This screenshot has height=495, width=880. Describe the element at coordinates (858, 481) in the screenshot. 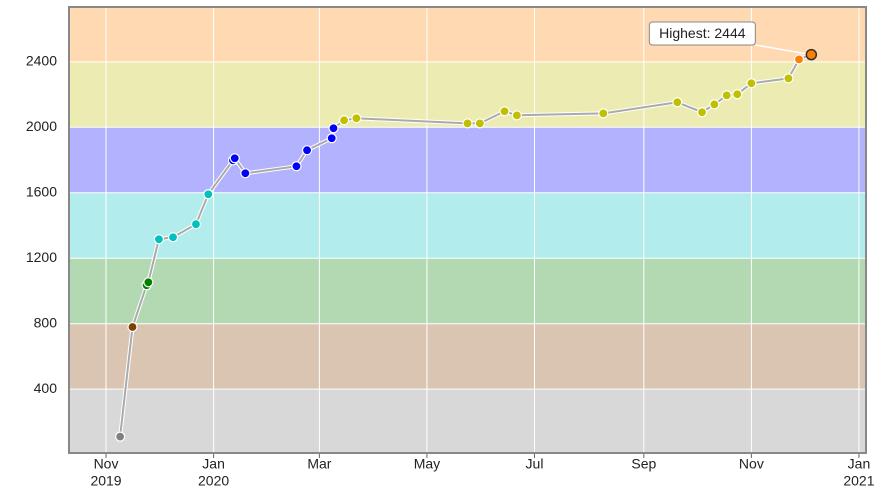

I see `x-tick-label: 2021` at that location.